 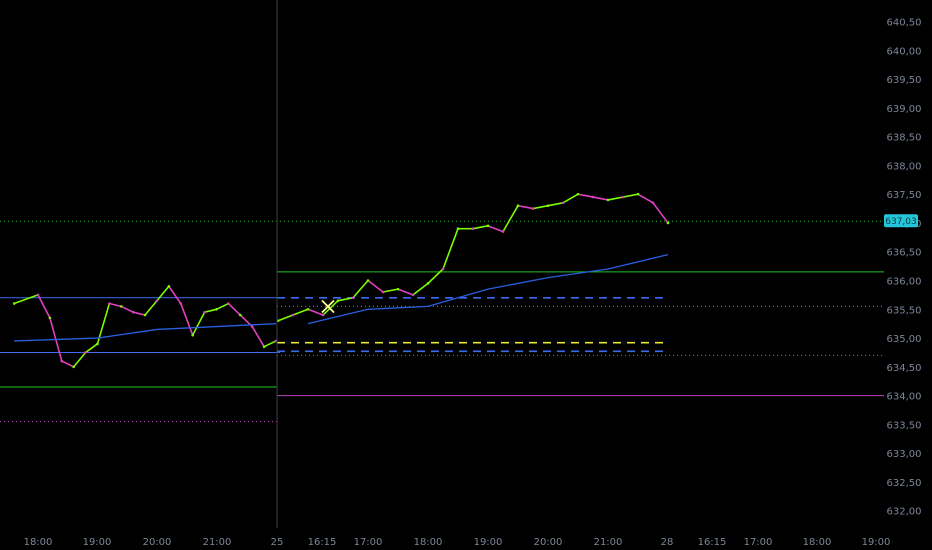 I want to click on y-tick-label: 634,00, so click(x=904, y=397).